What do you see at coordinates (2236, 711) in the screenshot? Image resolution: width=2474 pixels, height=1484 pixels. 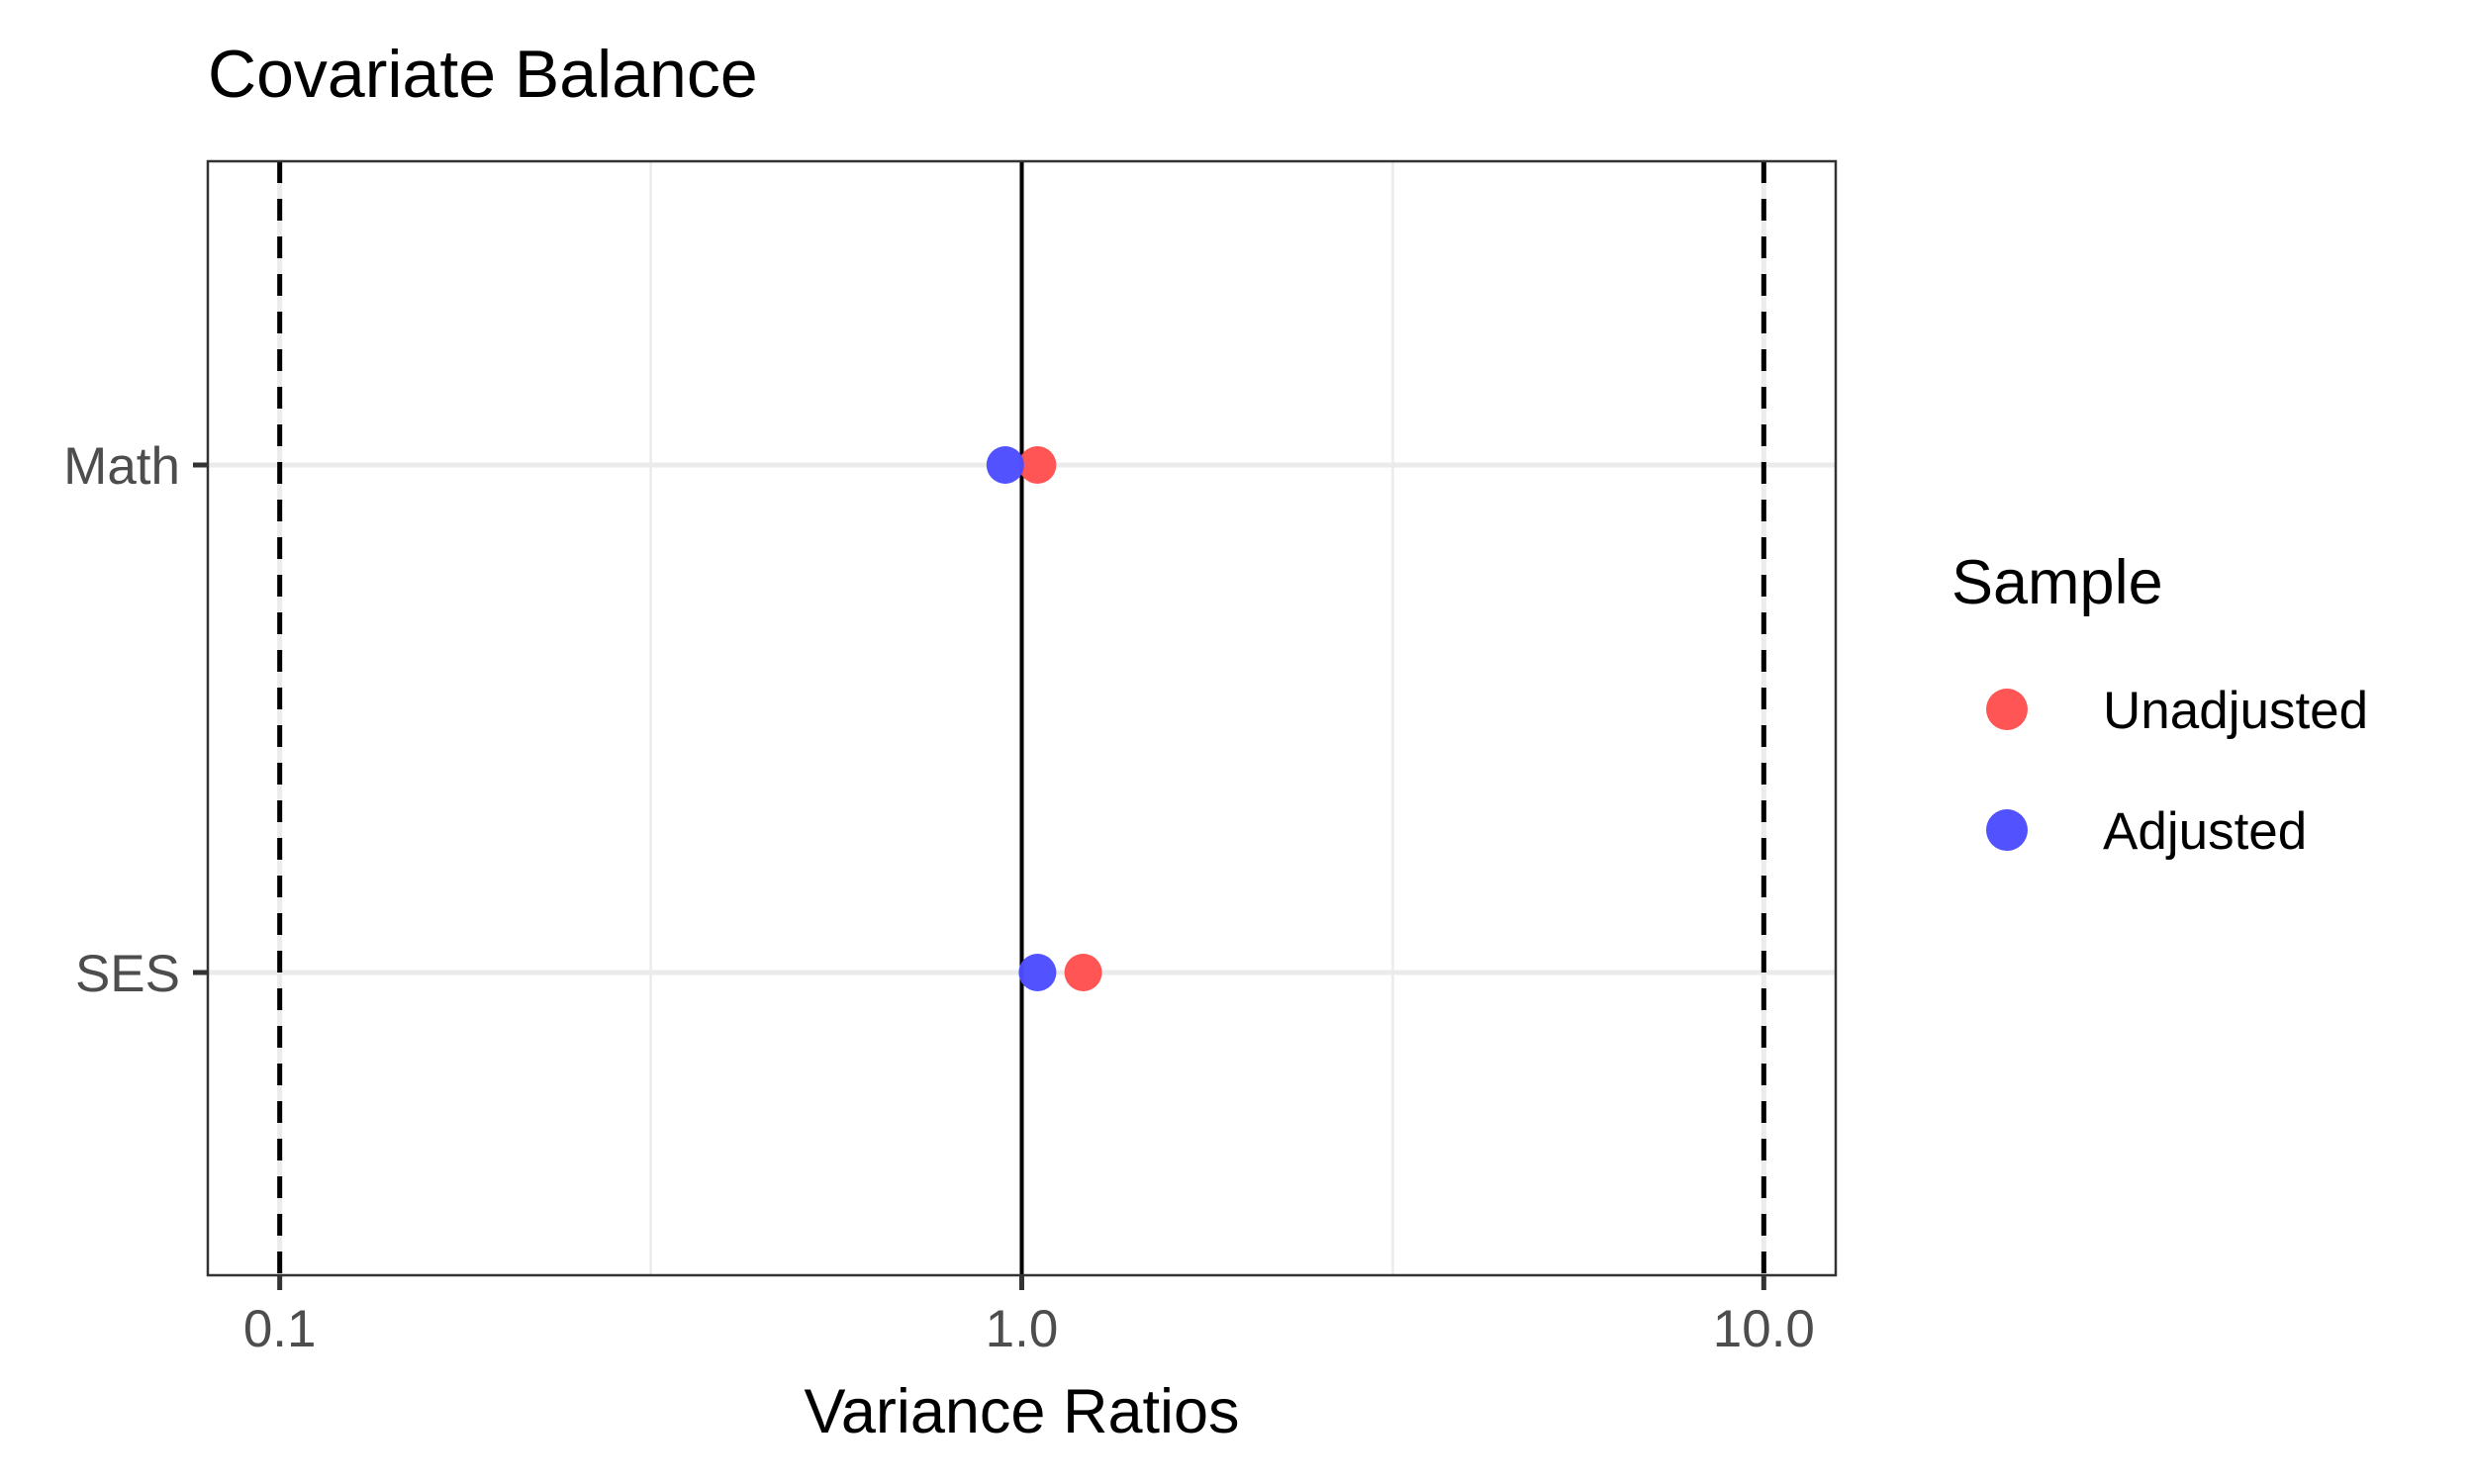 I see `legend-label-unadjusted: Unadjusted` at bounding box center [2236, 711].